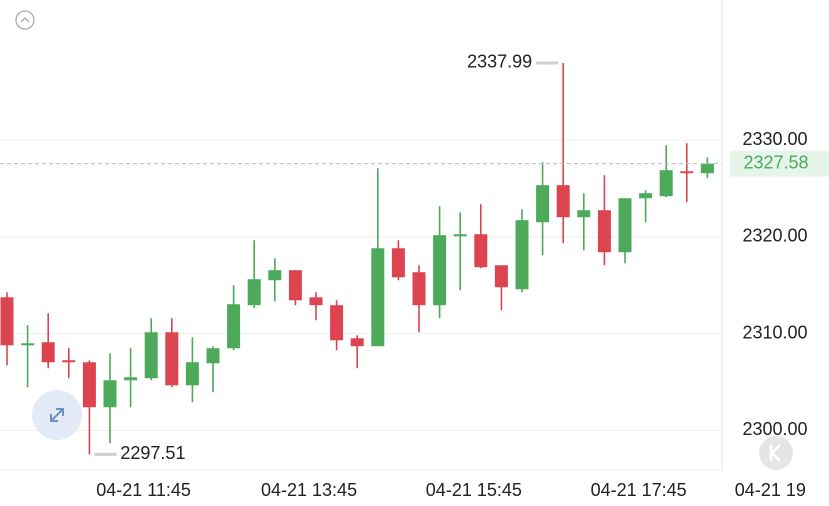  What do you see at coordinates (152, 453) in the screenshot?
I see `min-label: 2297.51` at bounding box center [152, 453].